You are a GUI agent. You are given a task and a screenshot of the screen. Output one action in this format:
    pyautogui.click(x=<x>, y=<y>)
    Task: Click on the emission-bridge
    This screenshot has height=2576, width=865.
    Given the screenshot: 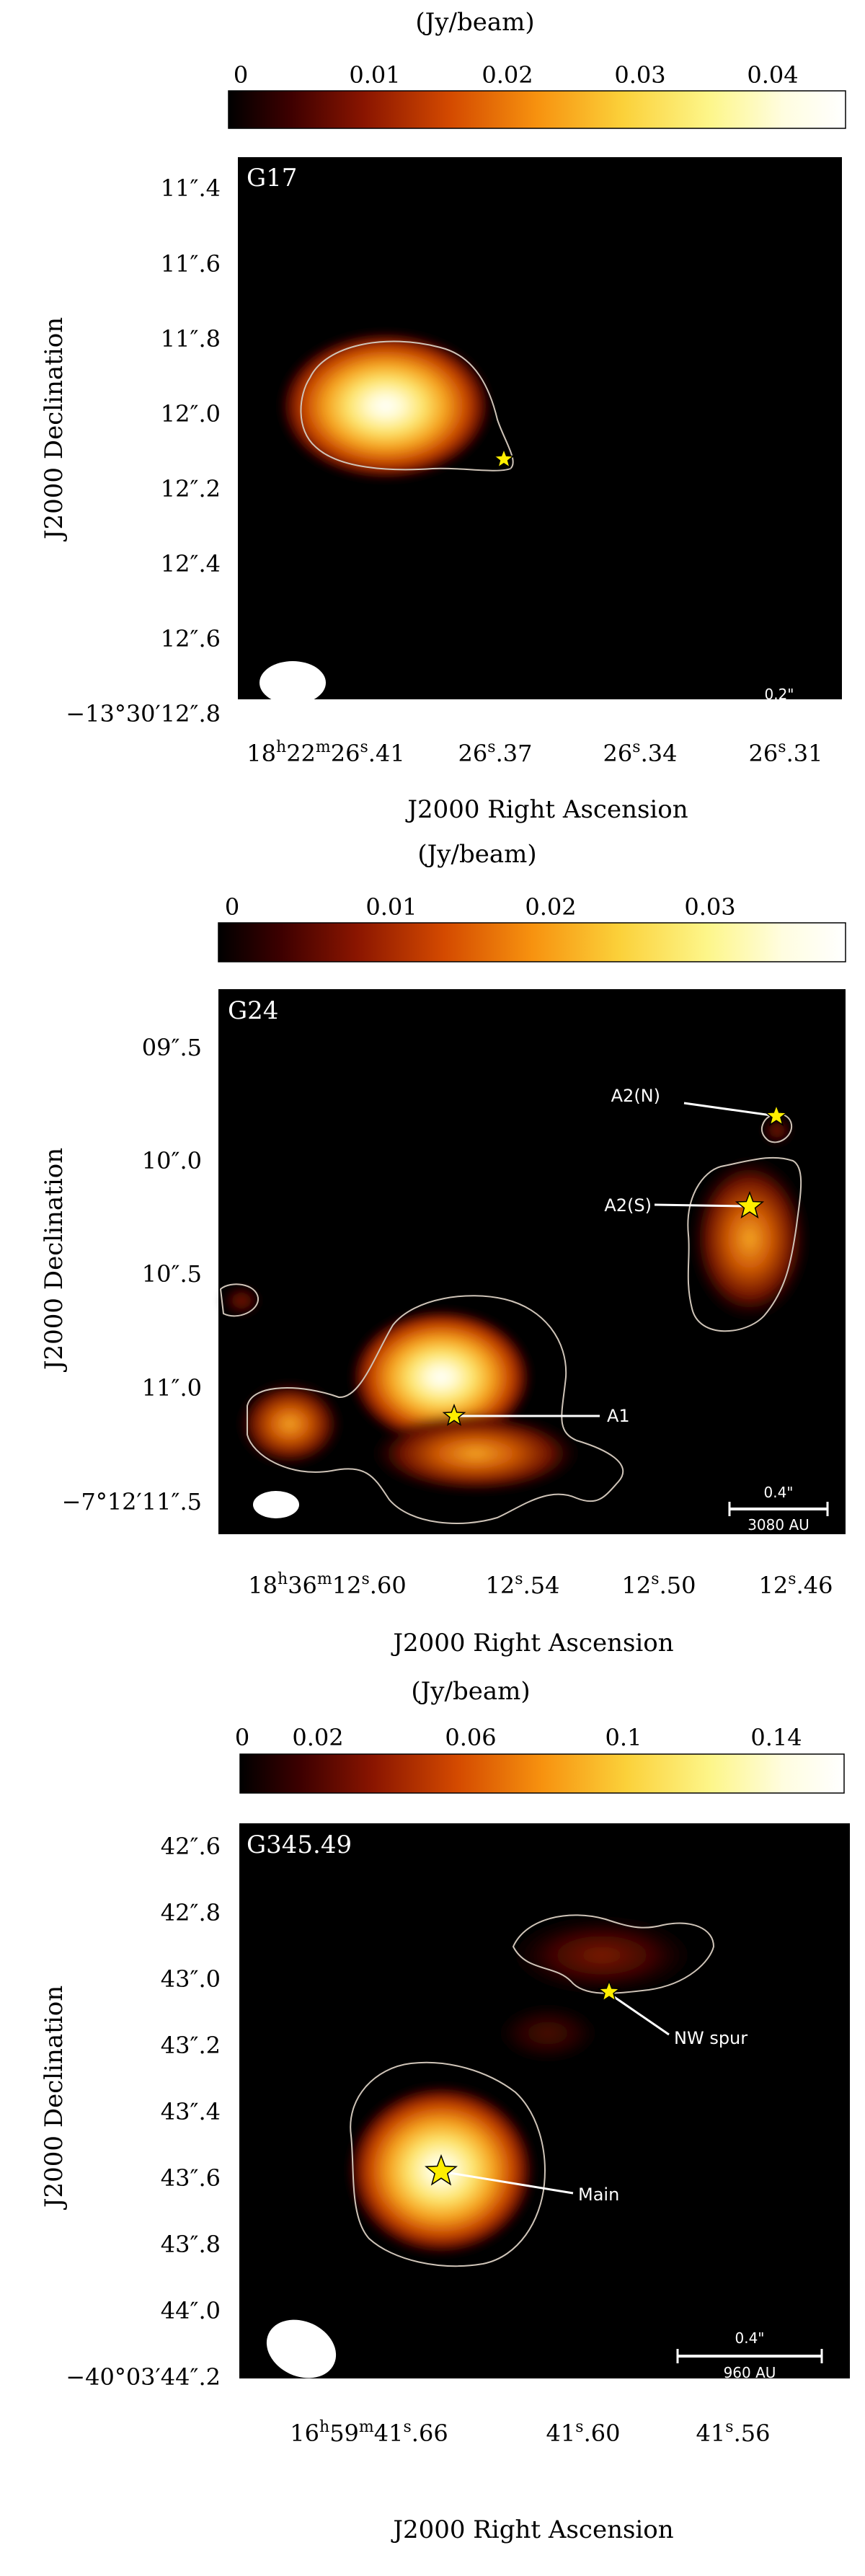 What is the action you would take?
    pyautogui.click(x=548, y=2033)
    